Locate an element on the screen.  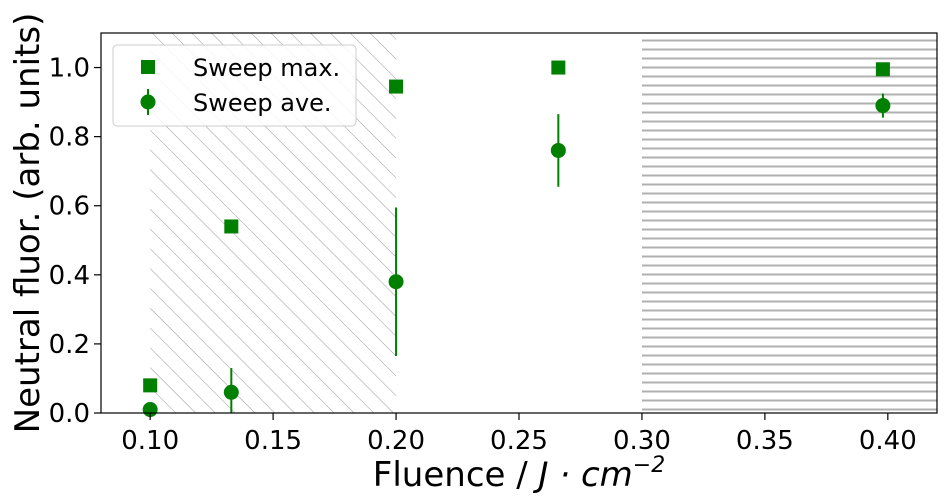
legend-marker-square is located at coordinates (148, 67).